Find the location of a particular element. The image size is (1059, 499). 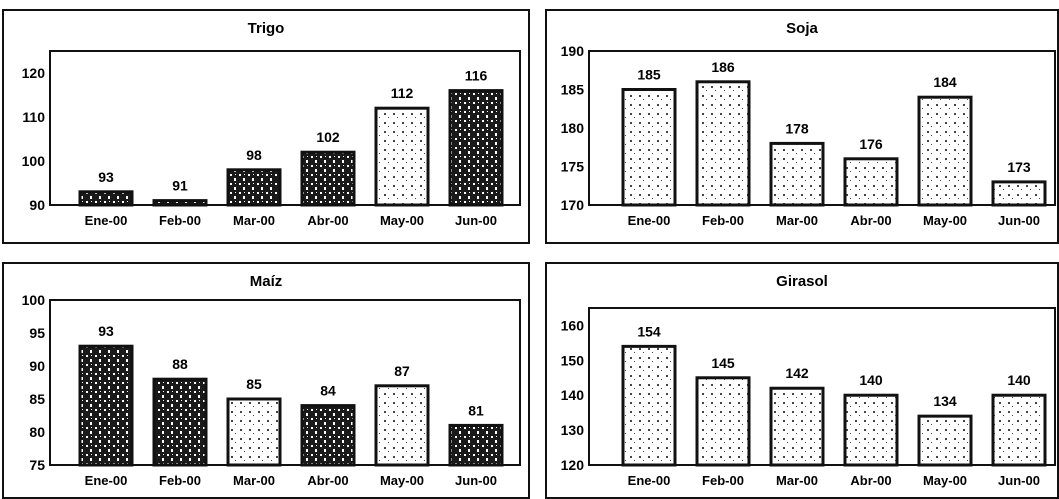

data-label: 176 is located at coordinates (871, 144).